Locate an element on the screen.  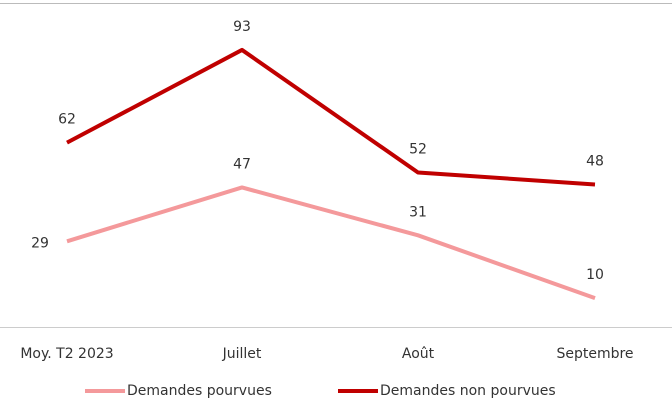
x-tick-label: Moy. T2 2023 is located at coordinates (66, 354).